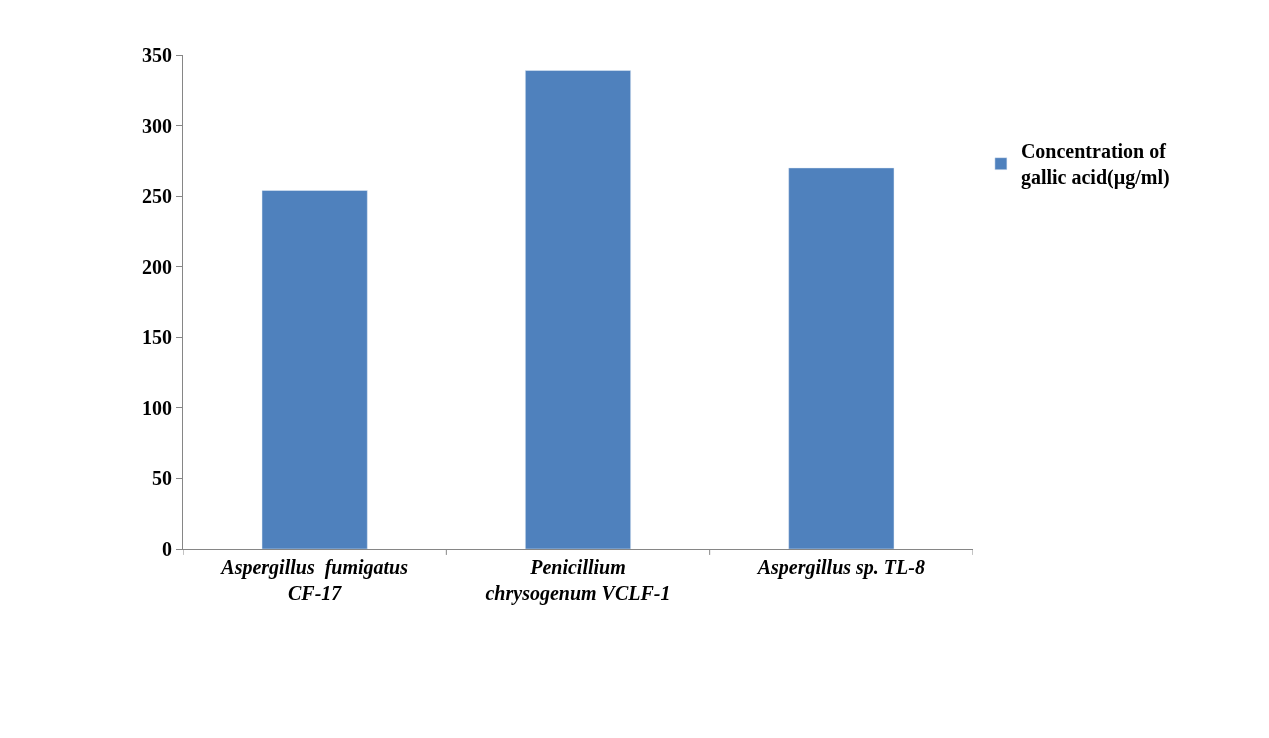 This screenshot has width=1269, height=738. I want to click on x-tick-label: Aspergillus fumigatus CF-17, so click(314, 580).